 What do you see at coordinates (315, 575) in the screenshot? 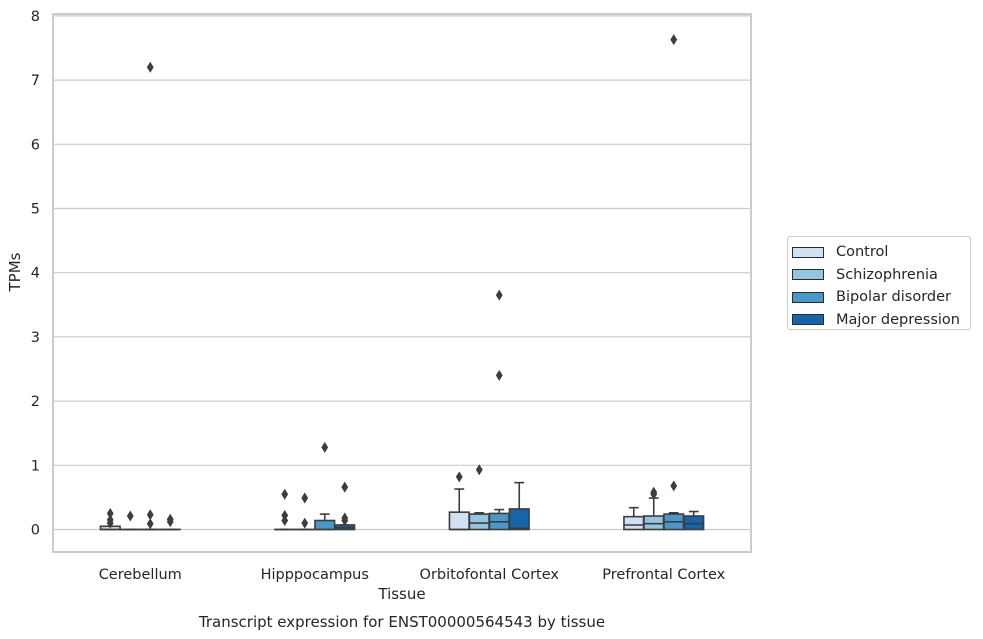
I see `x-tick-label: Hipppocampus` at bounding box center [315, 575].